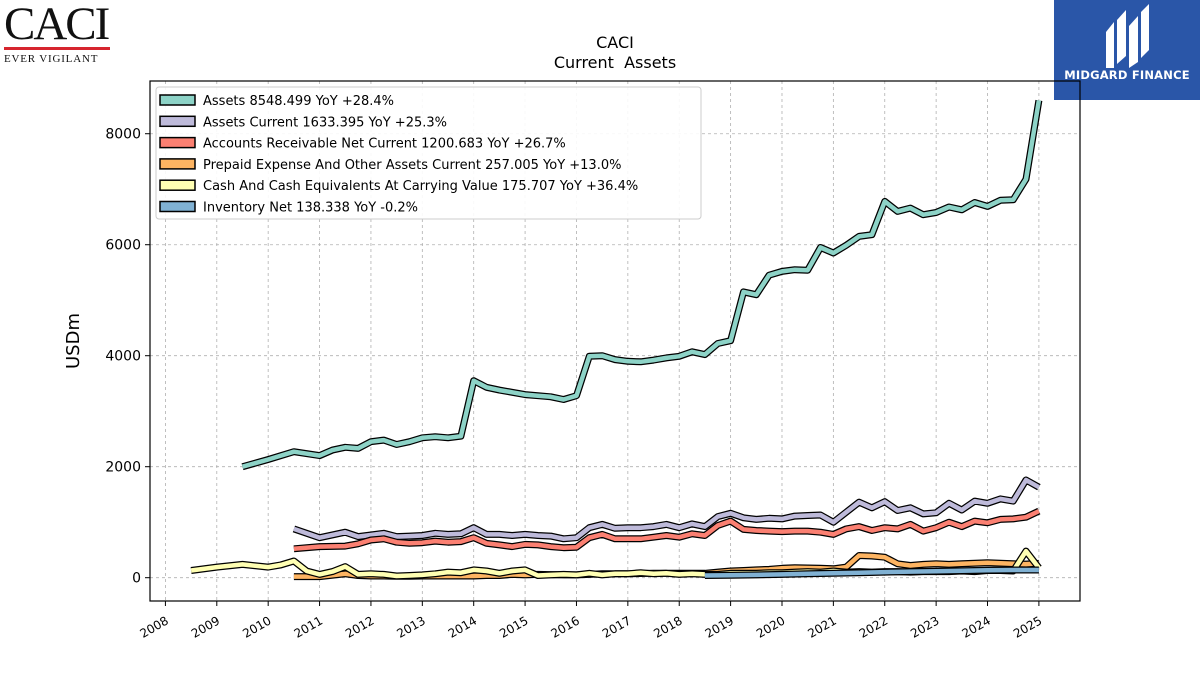 This screenshot has height=675, width=1200. What do you see at coordinates (73, 341) in the screenshot?
I see `y-axis-label: USDm` at bounding box center [73, 341].